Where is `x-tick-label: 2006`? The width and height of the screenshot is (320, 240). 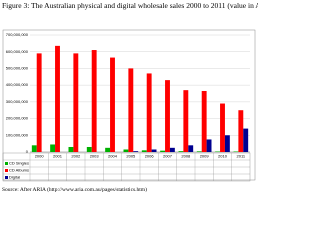
x-tick-label: 2006 is located at coordinates (150, 156).